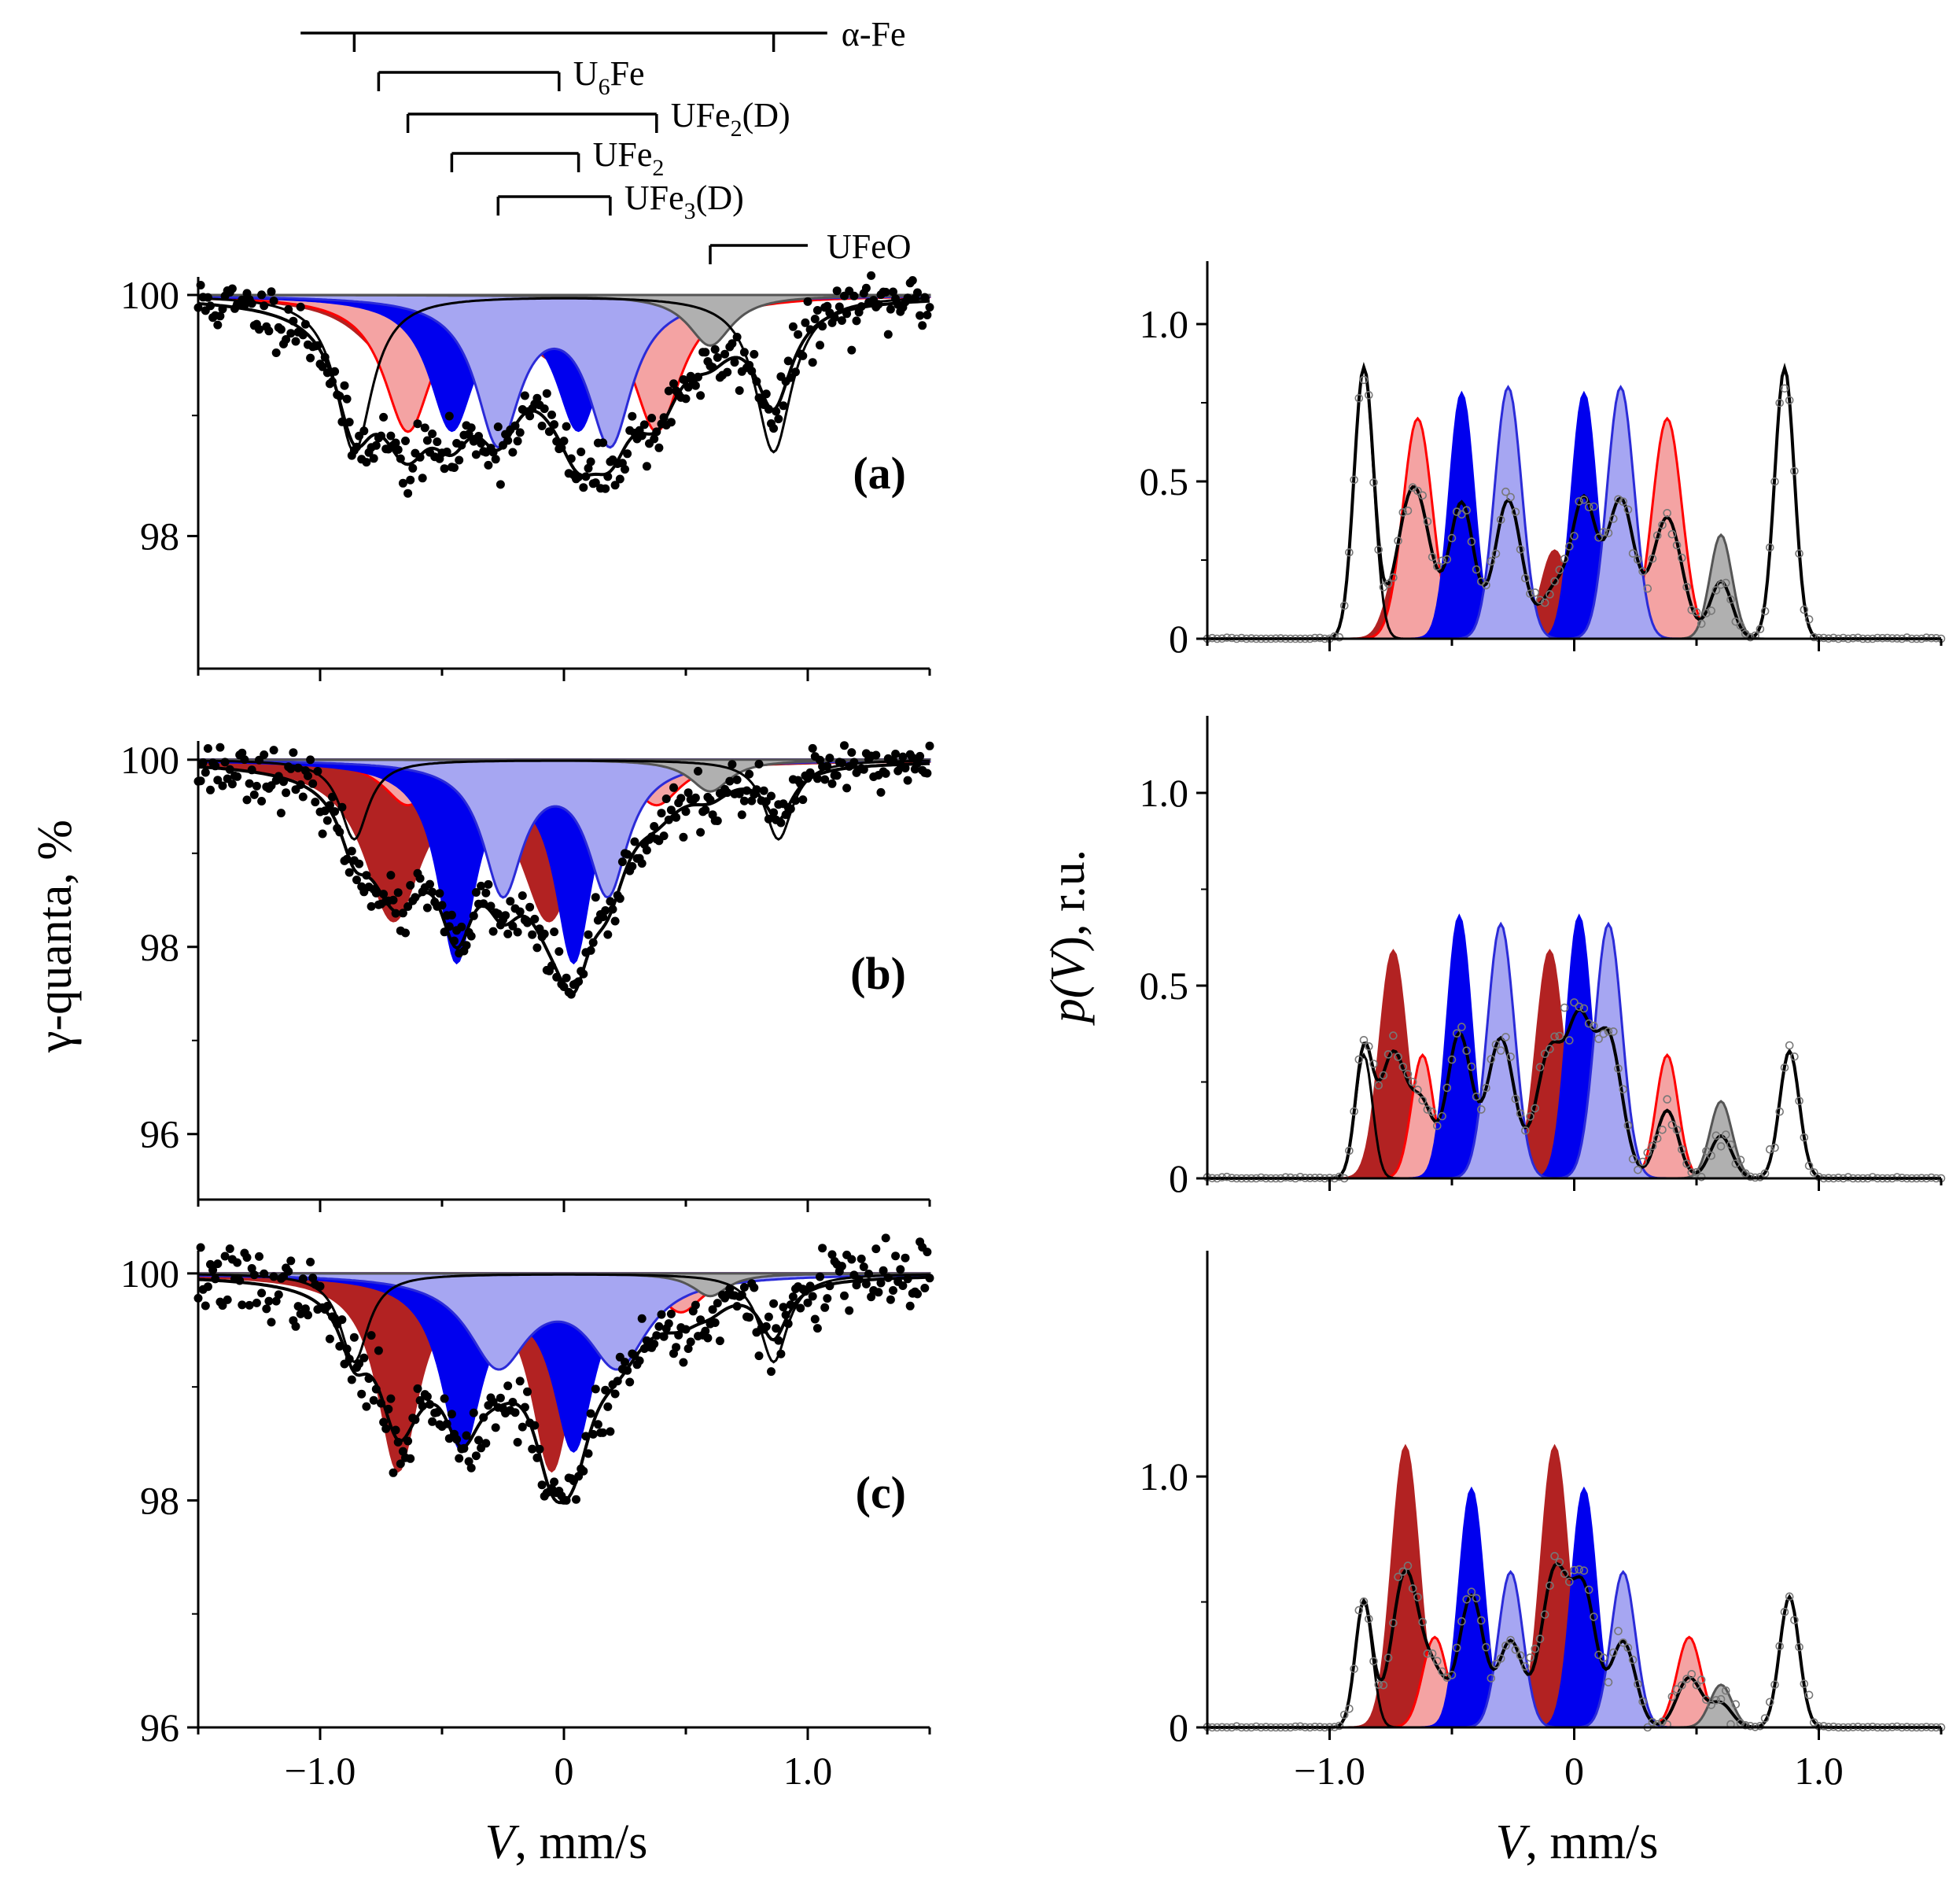 The height and width of the screenshot is (1880, 1960). Describe the element at coordinates (1164, 1476) in the screenshot. I see `distribution-c-y-tick-label: 1.0` at that location.